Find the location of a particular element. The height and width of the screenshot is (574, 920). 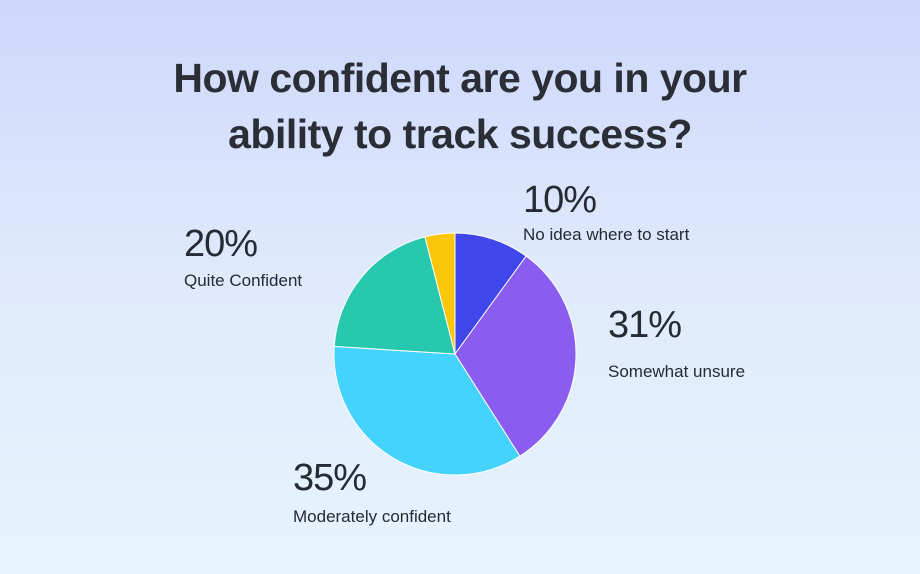

slice-label-no-idea: 10% No idea where to start is located at coordinates (606, 213).